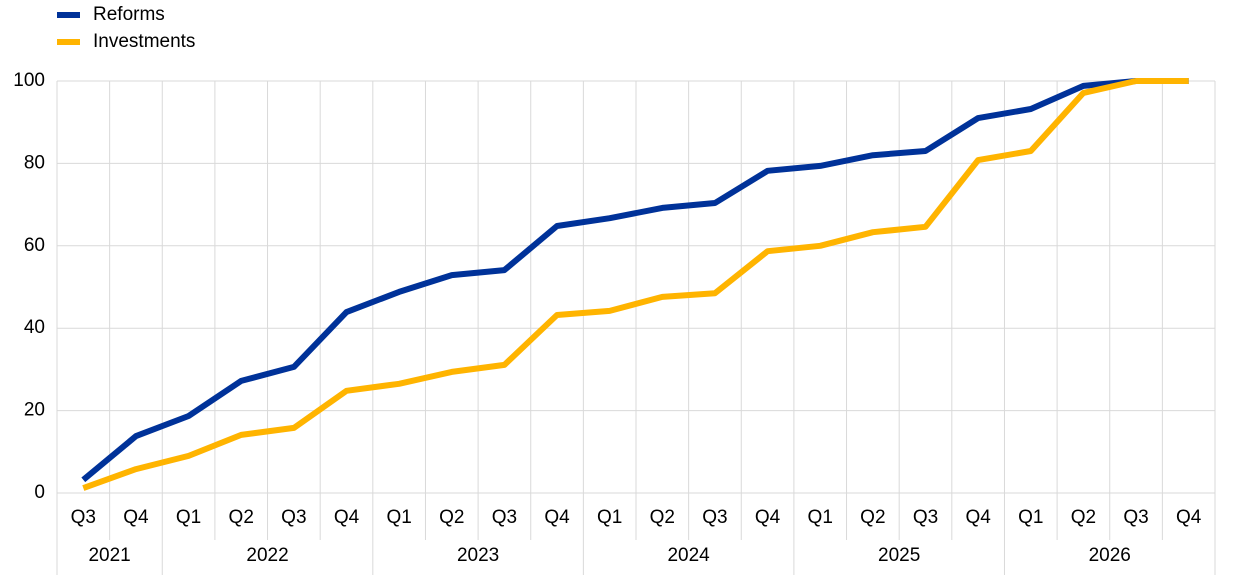 The width and height of the screenshot is (1240, 575). What do you see at coordinates (144, 41) in the screenshot?
I see `legend-label: Investments` at bounding box center [144, 41].